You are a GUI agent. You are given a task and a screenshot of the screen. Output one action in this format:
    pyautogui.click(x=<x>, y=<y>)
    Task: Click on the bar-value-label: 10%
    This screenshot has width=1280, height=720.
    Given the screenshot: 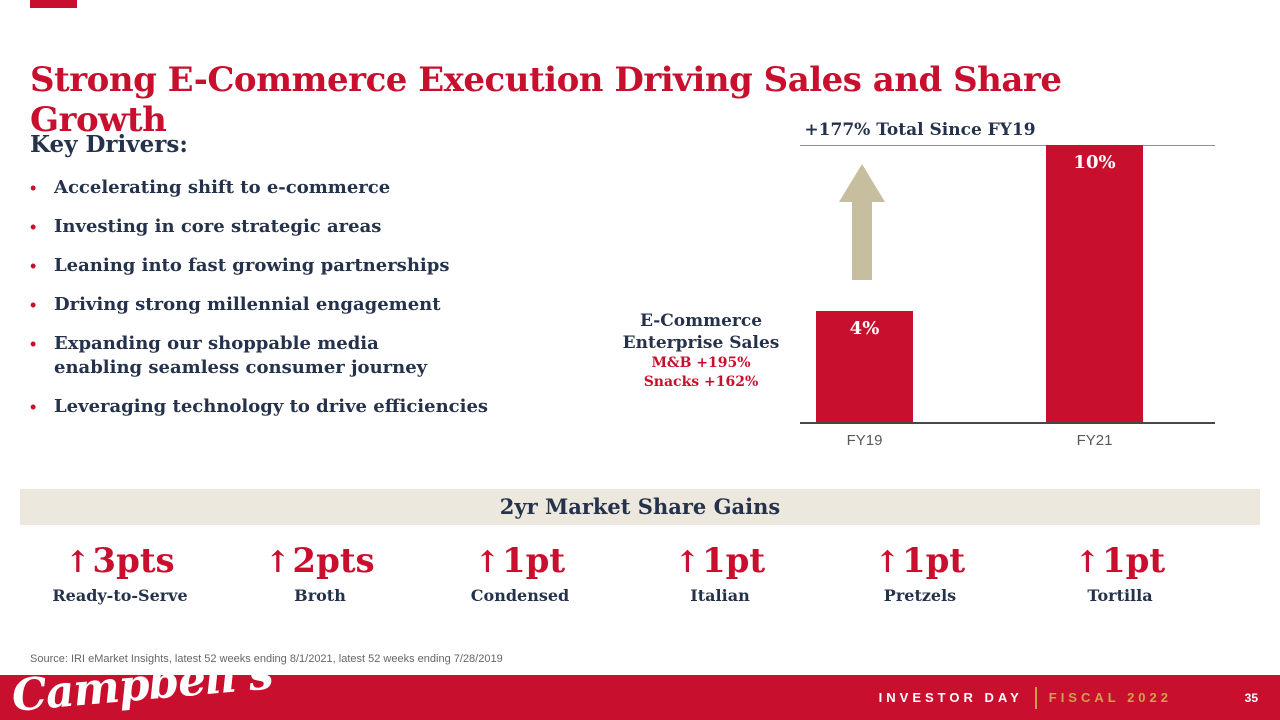 What is the action you would take?
    pyautogui.click(x=1094, y=162)
    